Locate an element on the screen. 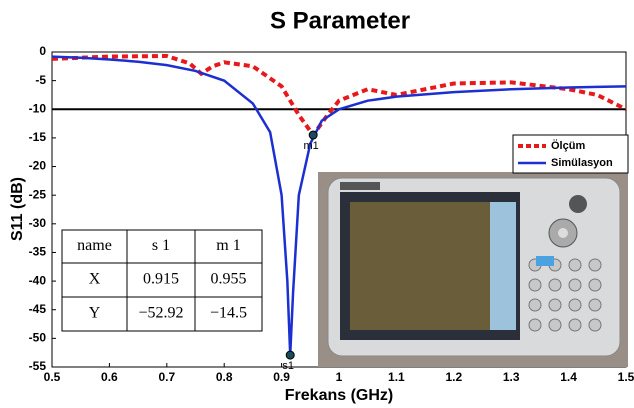 The width and height of the screenshot is (634, 408). y-tick-label: -35 is located at coordinates (38, 252).